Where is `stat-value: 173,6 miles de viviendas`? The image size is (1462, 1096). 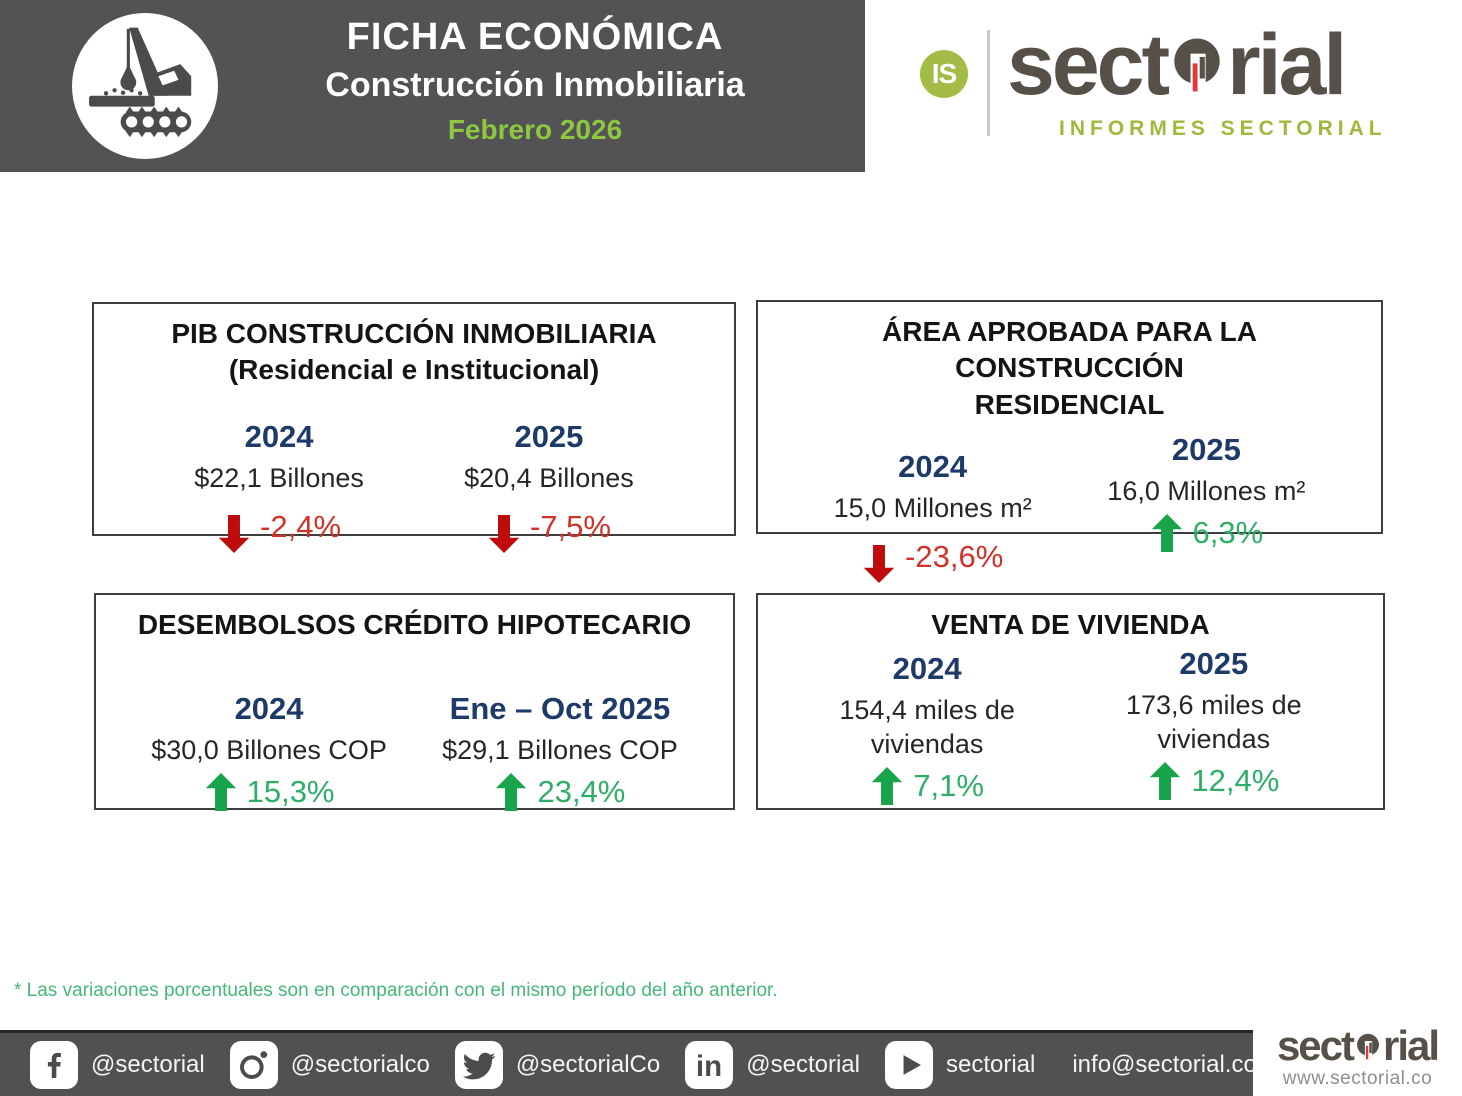
stat-value: 173,6 miles de viviendas is located at coordinates (1214, 722).